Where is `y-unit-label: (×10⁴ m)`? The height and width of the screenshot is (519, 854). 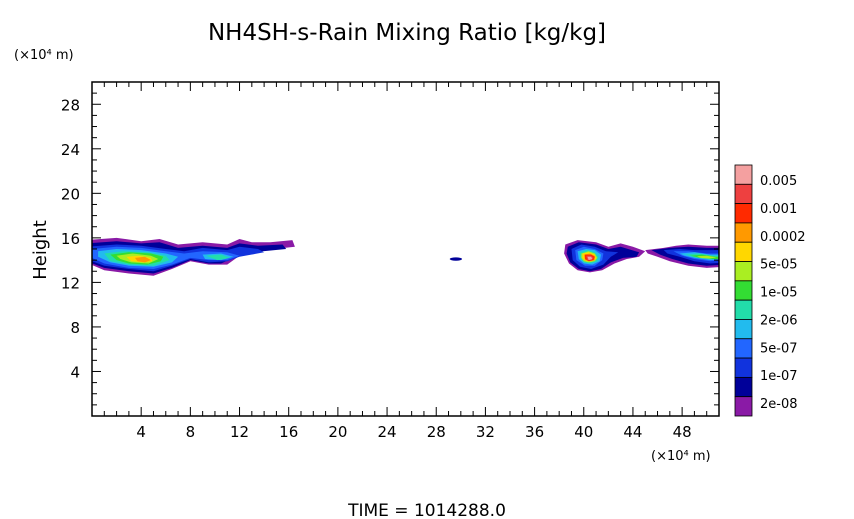 y-unit-label: (×10⁴ m) is located at coordinates (44, 55).